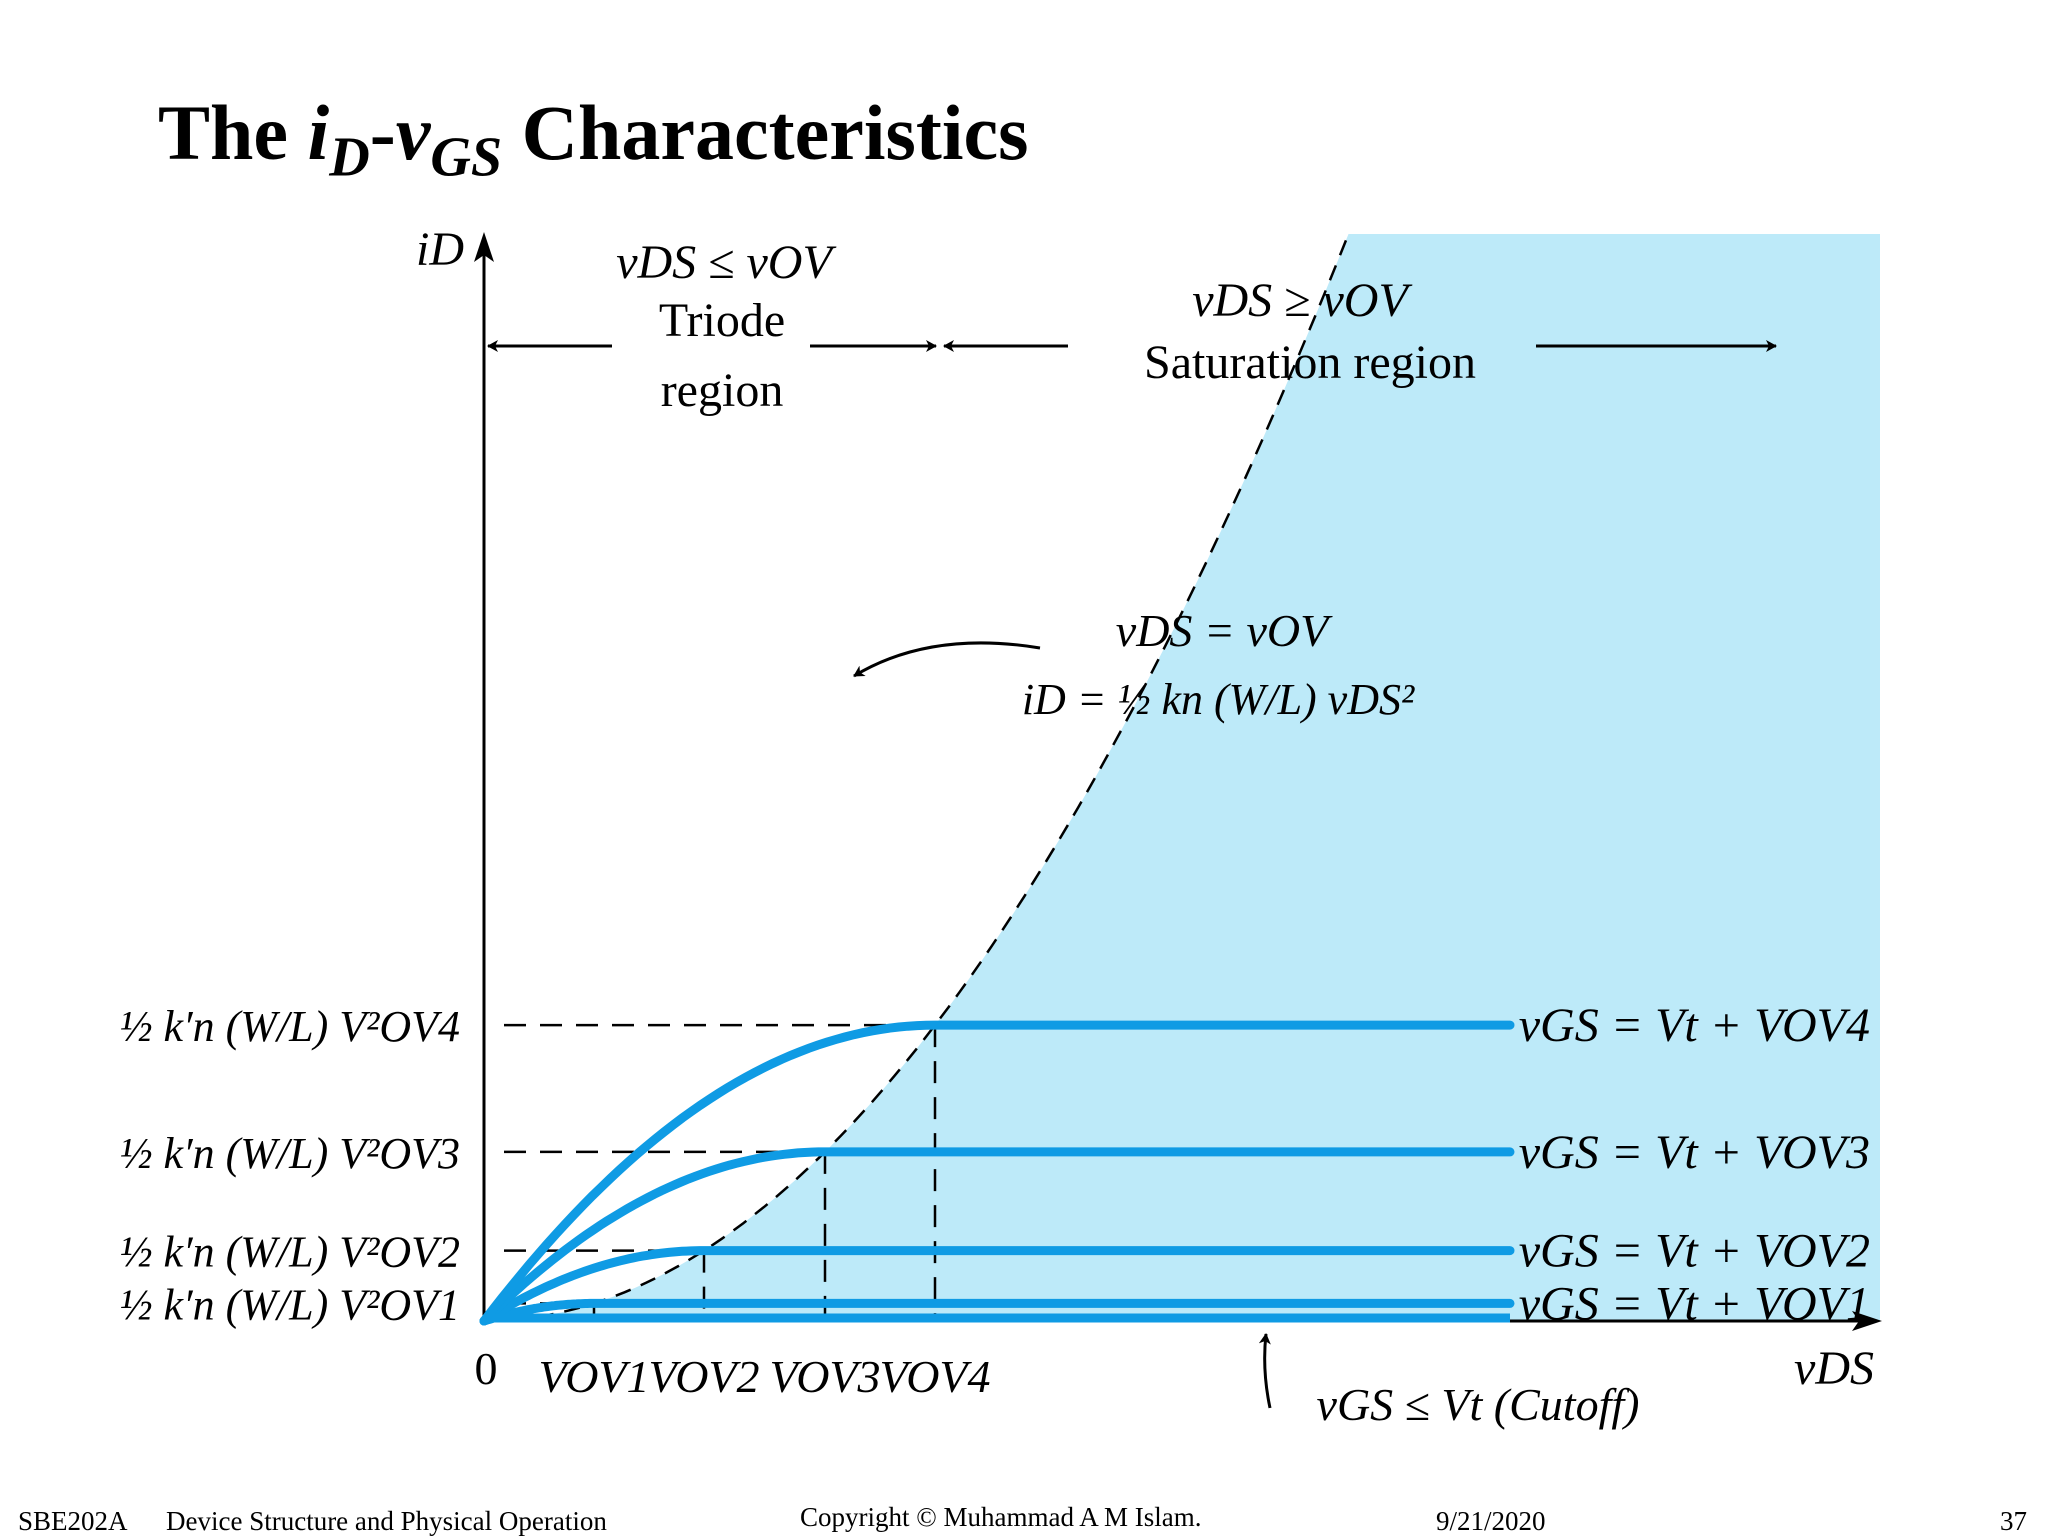  What do you see at coordinates (289, 1153) in the screenshot?
I see `y-label-vov3: ½ k′n (W/L) V²OV3` at bounding box center [289, 1153].